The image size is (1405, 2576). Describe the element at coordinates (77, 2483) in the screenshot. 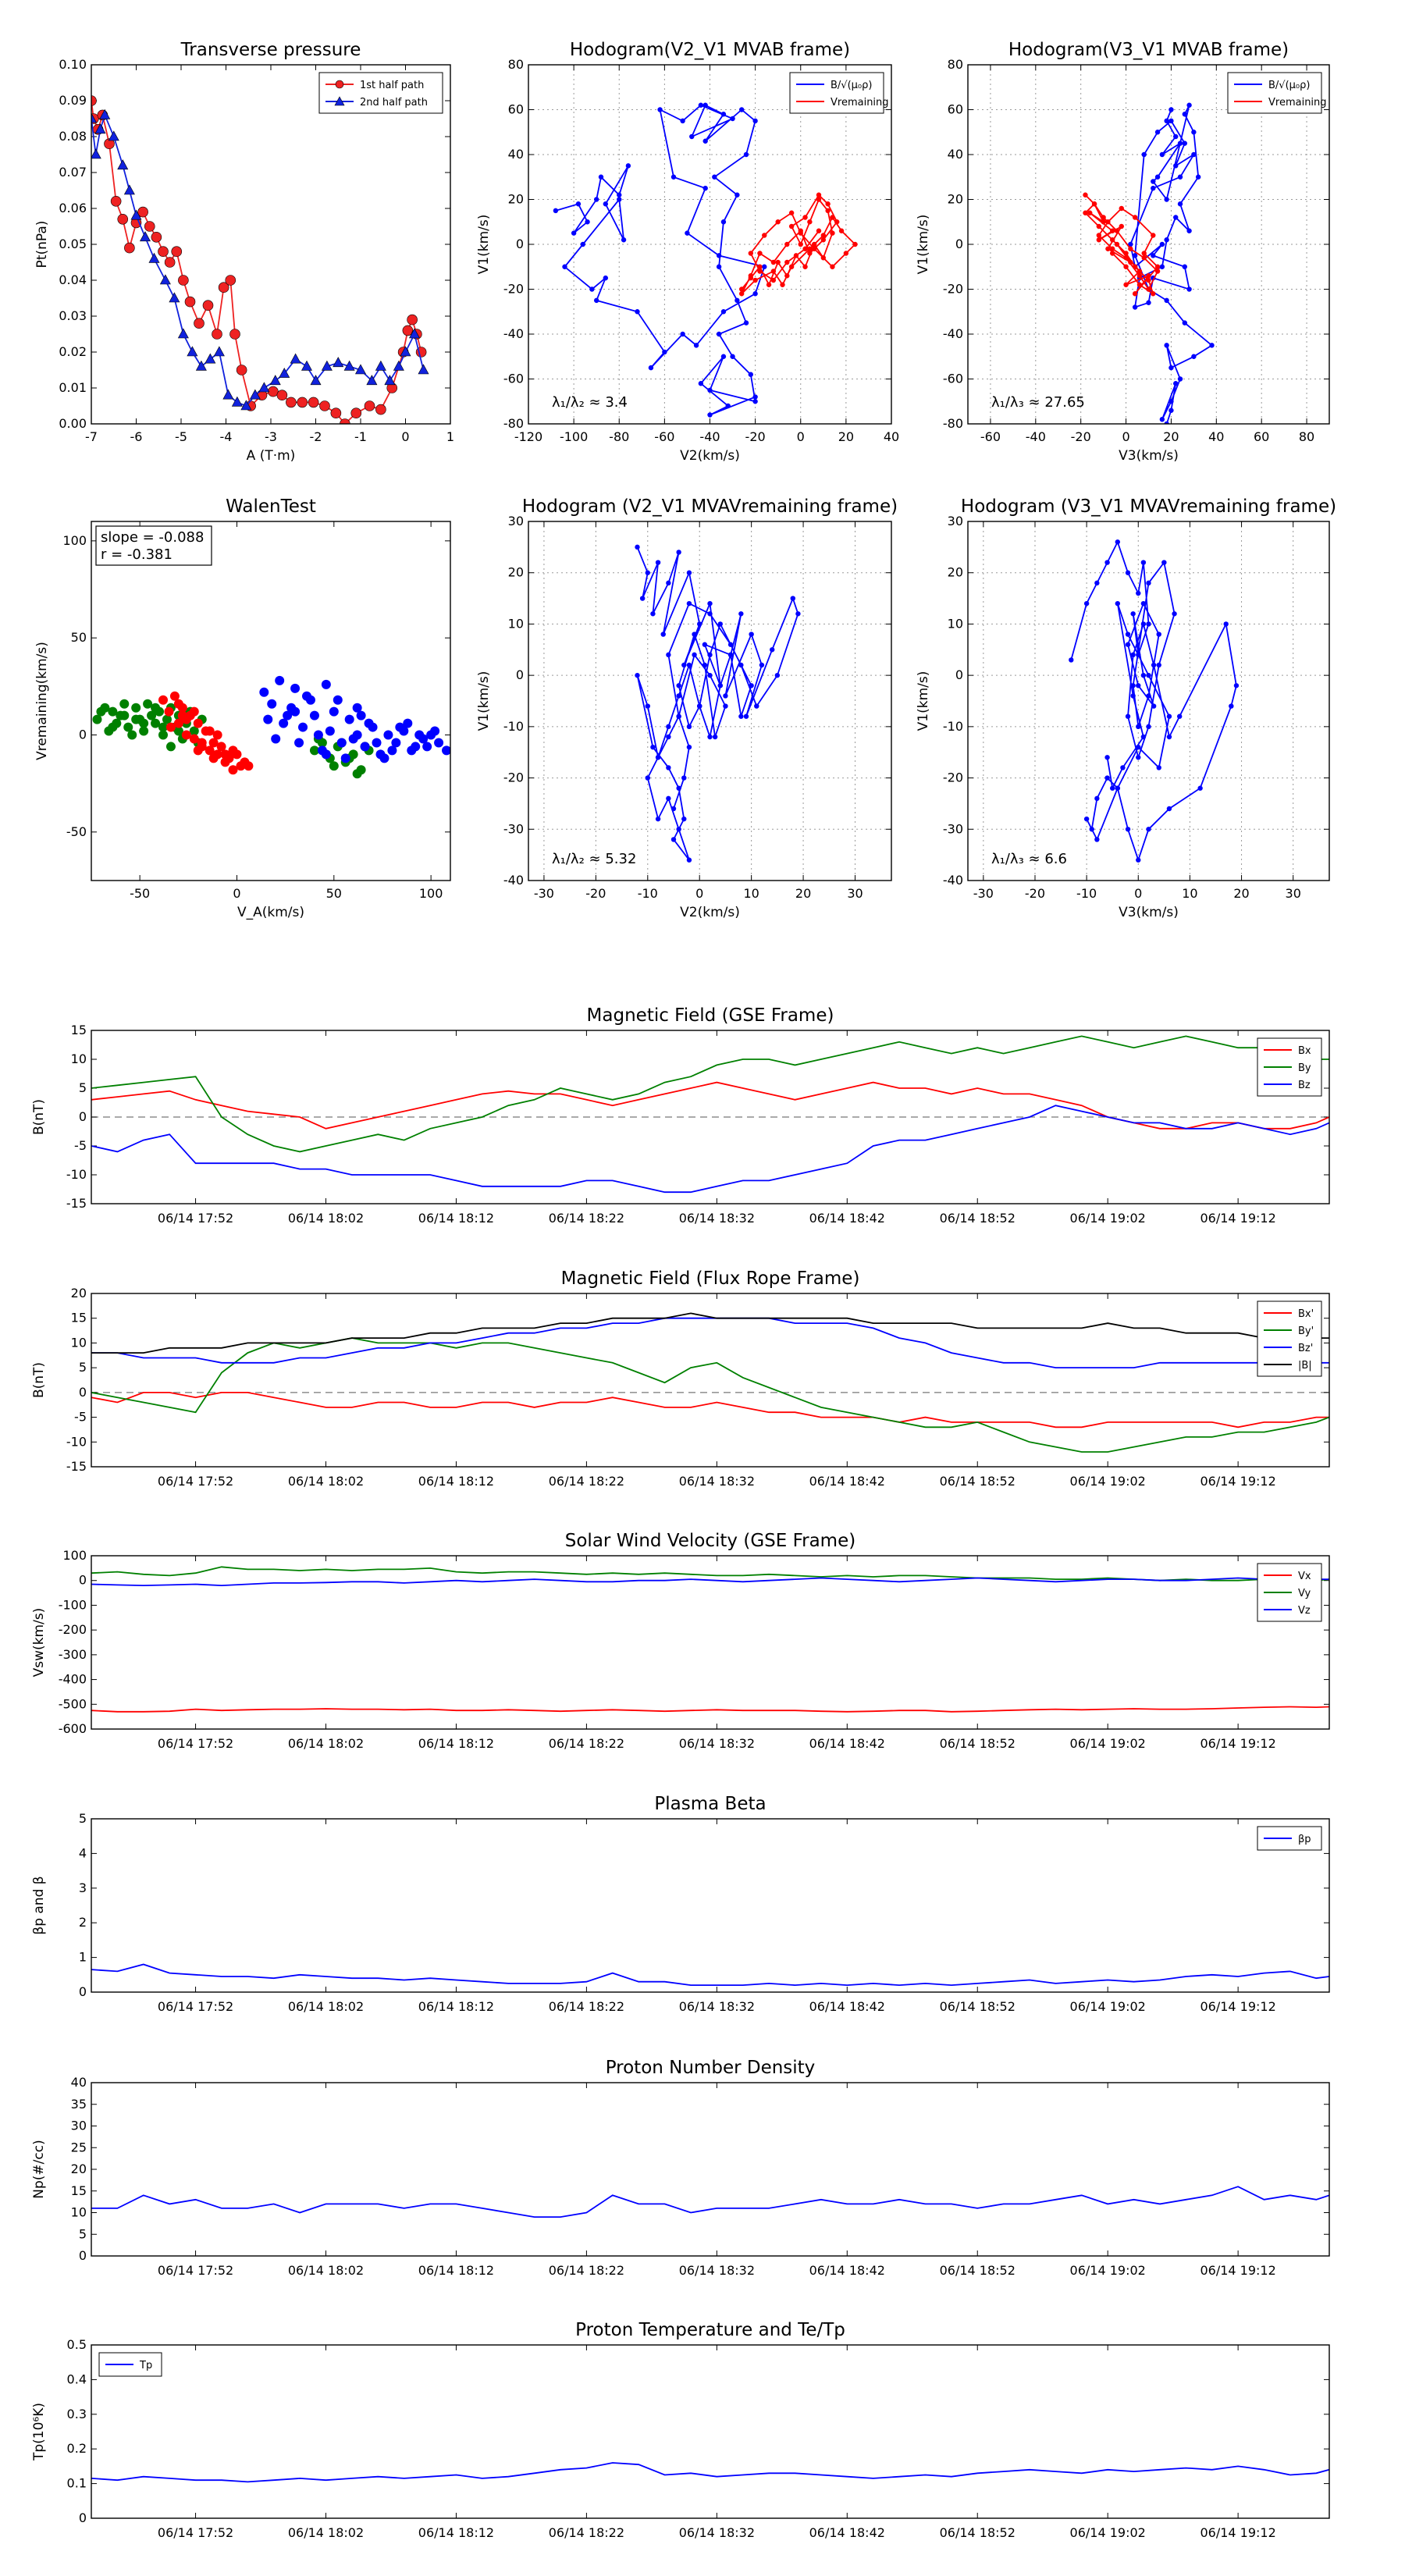

I see `y-tick-label: 0.1` at that location.